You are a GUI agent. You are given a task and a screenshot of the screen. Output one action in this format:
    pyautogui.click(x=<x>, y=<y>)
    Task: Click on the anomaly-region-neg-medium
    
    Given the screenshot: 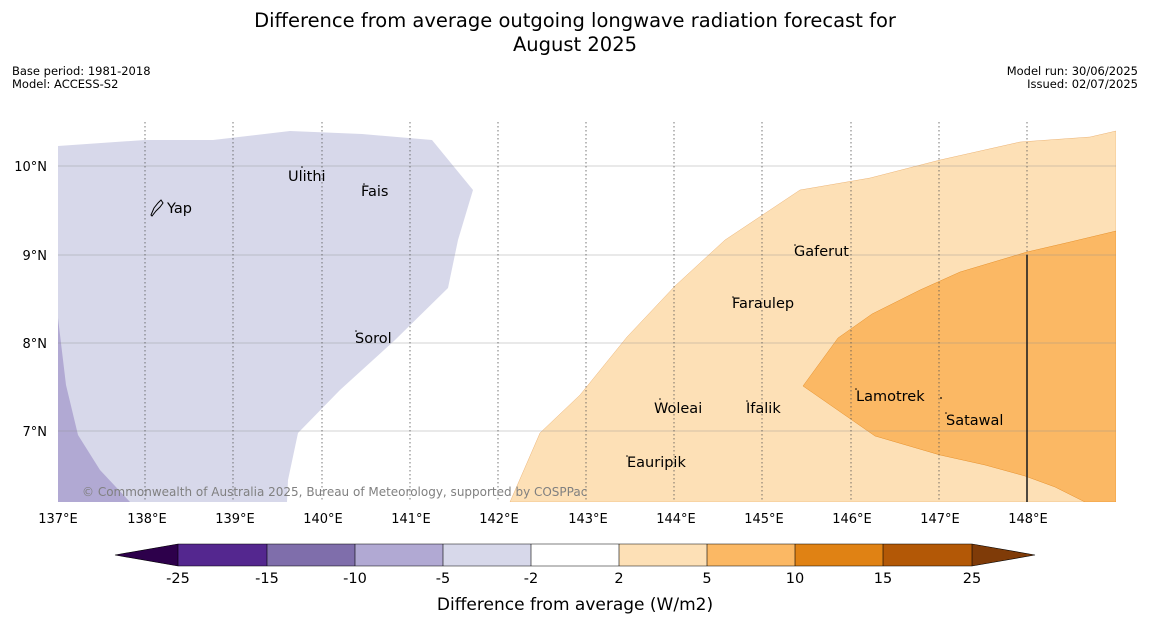 What is the action you would take?
    pyautogui.click(x=94, y=410)
    